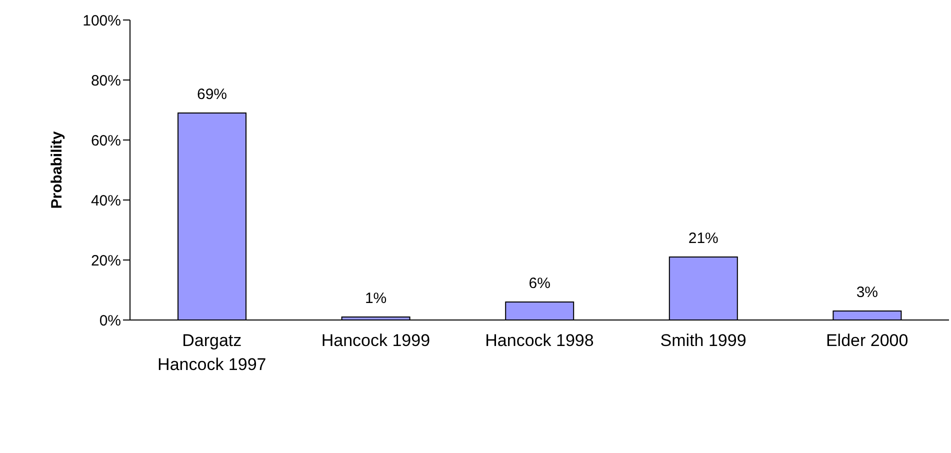 This screenshot has height=453, width=951. What do you see at coordinates (105, 141) in the screenshot?
I see `y-tick-label: 60%` at bounding box center [105, 141].